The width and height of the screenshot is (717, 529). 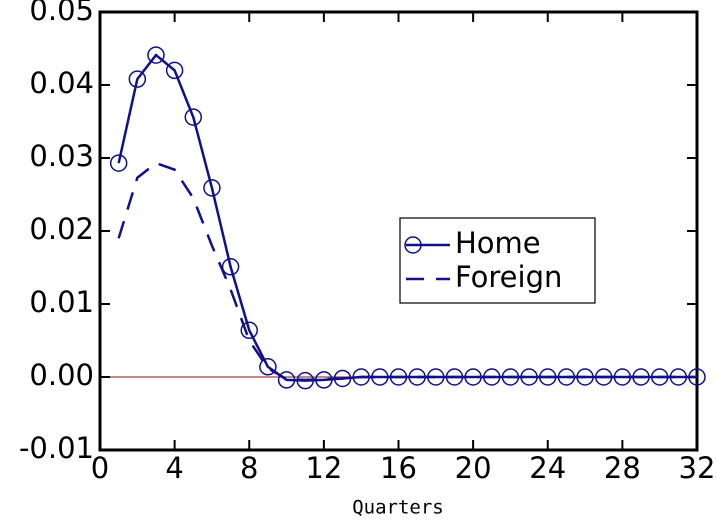 I want to click on legend-box, so click(x=497, y=260).